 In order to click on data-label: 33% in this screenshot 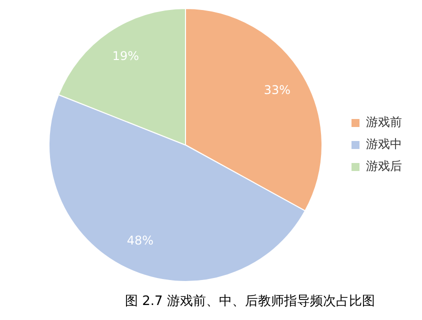, I will do `click(277, 89)`.